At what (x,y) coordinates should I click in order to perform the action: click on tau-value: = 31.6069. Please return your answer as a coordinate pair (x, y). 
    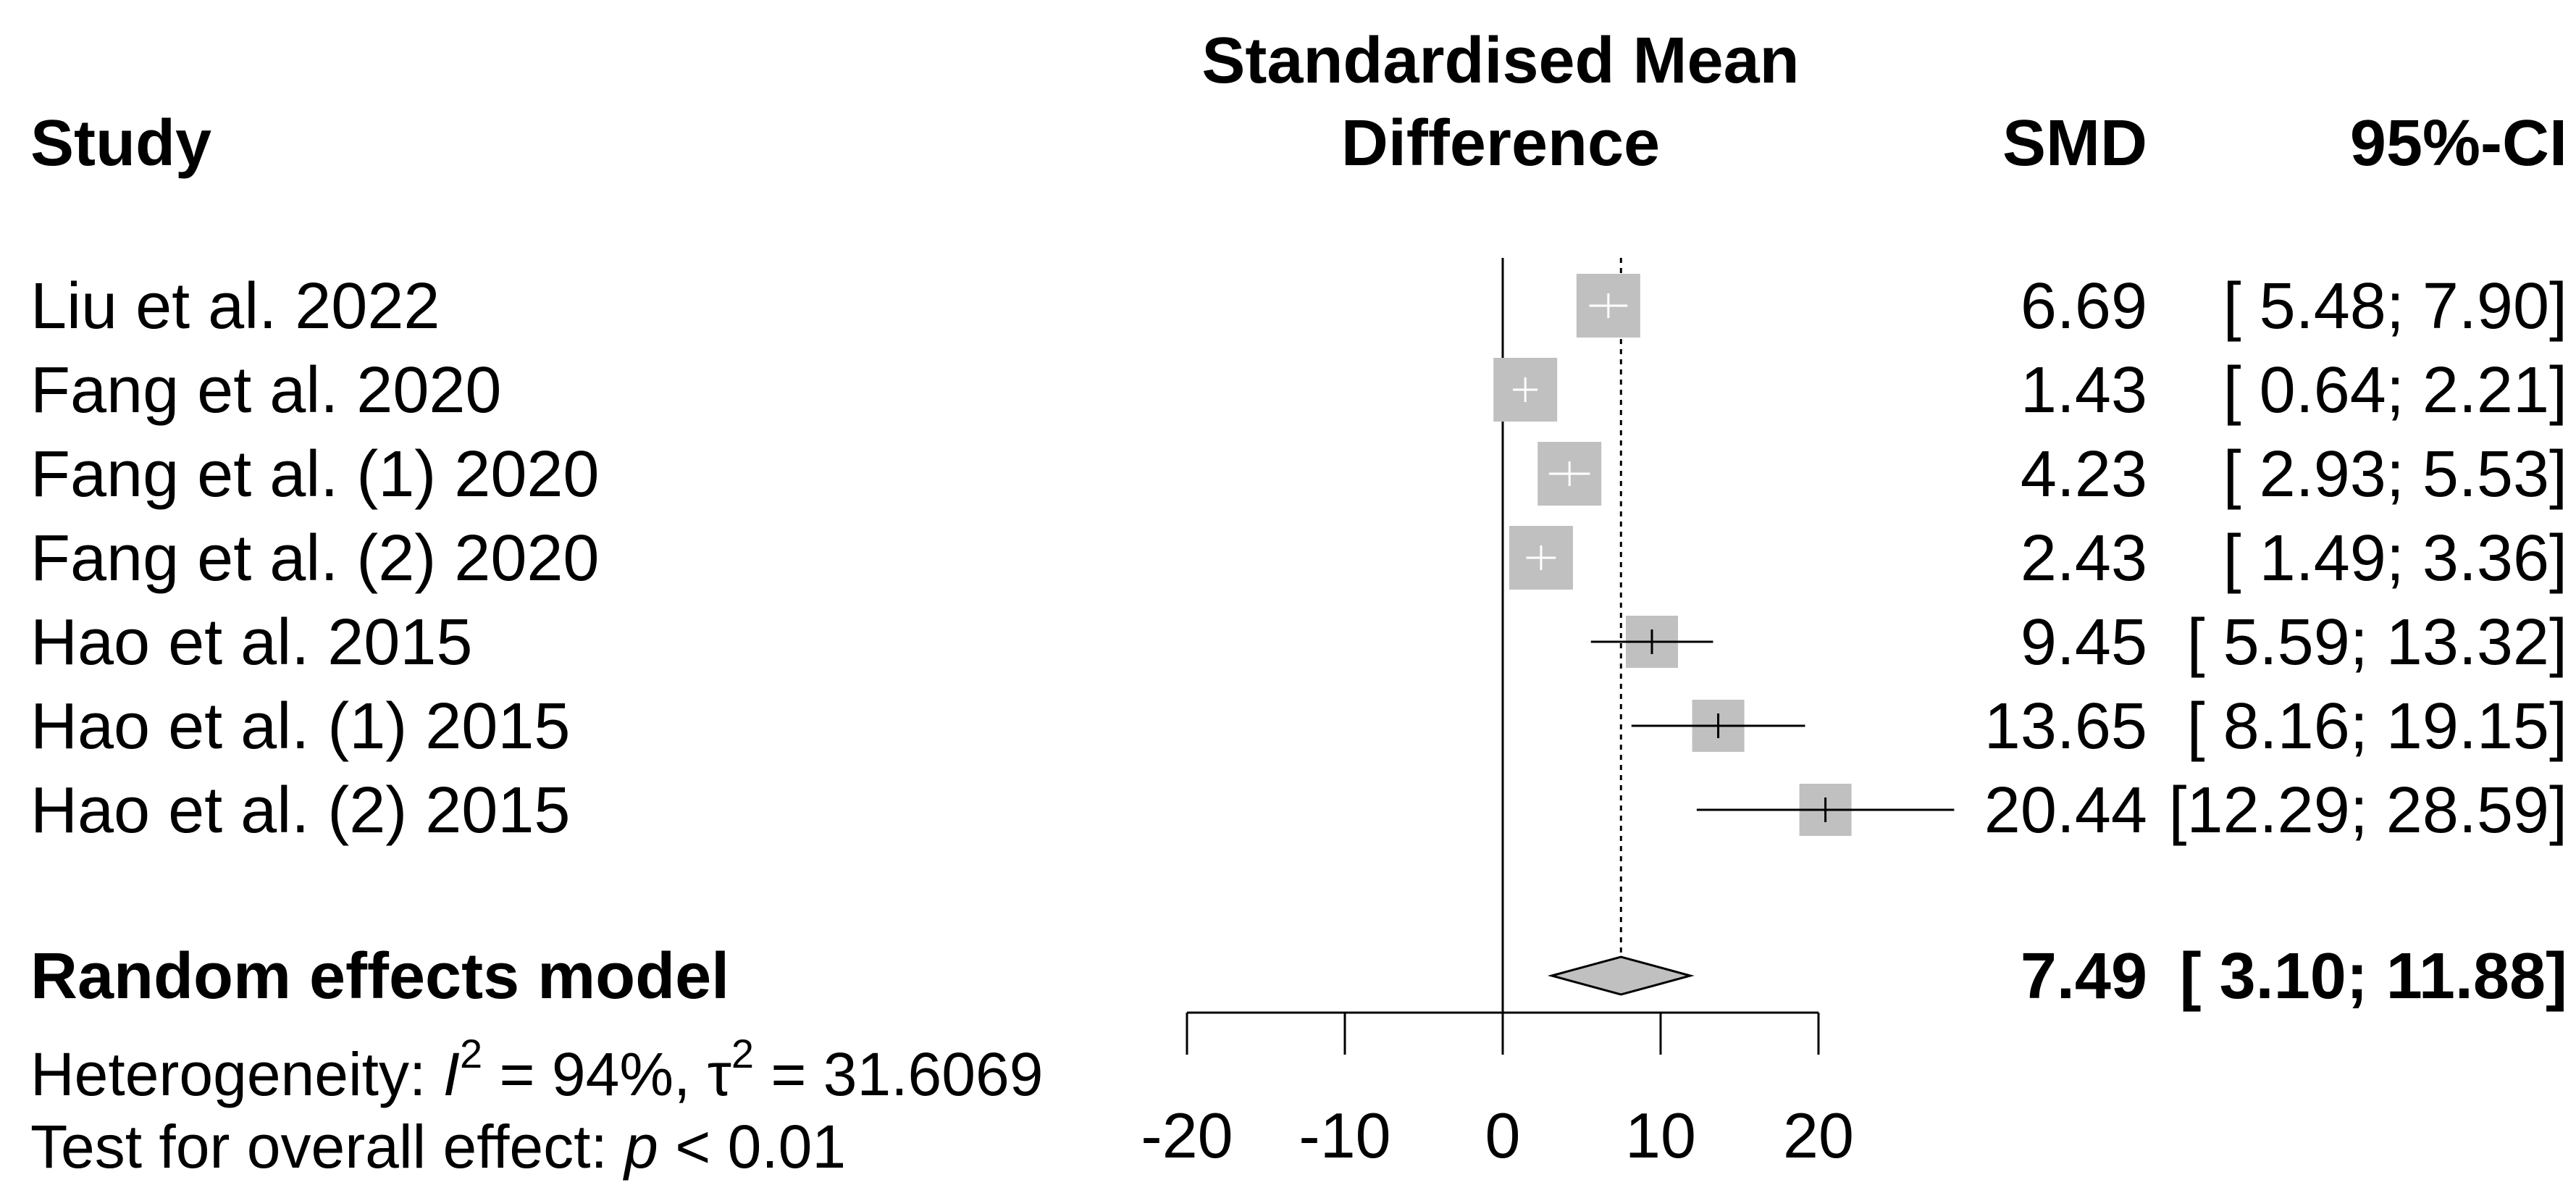
    Looking at the image, I should click on (898, 1074).